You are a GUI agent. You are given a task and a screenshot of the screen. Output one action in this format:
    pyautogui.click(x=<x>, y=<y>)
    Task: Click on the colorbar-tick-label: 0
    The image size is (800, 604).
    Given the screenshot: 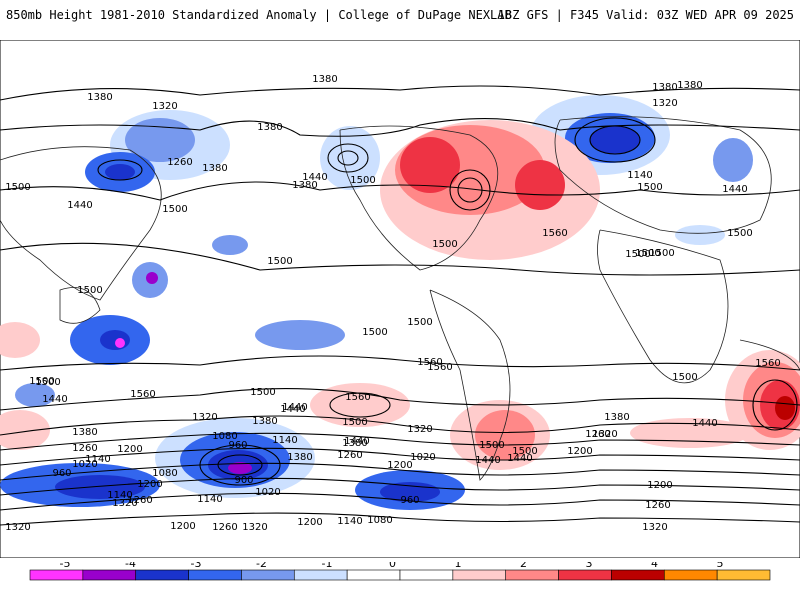 What is the action you would take?
    pyautogui.click(x=392, y=566)
    